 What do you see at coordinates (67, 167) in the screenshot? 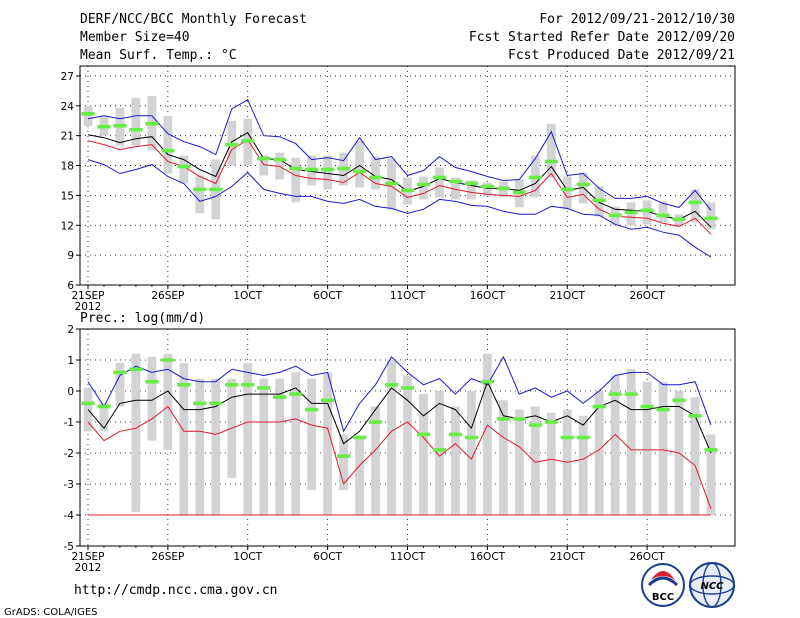
I see `temp-ytick-label-4: 18` at bounding box center [67, 167].